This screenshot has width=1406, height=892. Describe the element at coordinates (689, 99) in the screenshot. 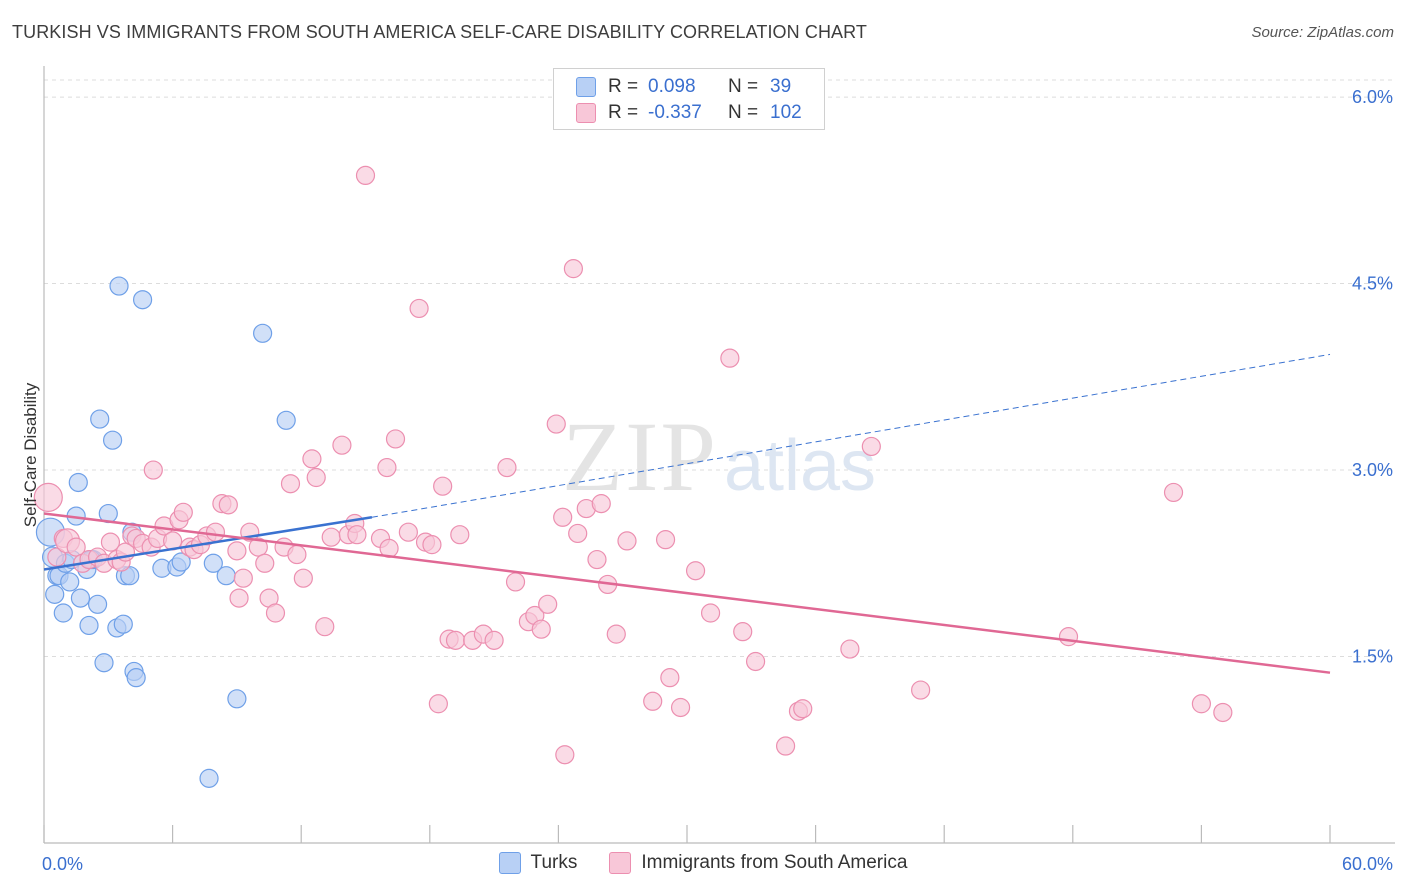

I see `correlation-legend: R = 0.098 N = 39 R = -0.337 N = 102` at that location.